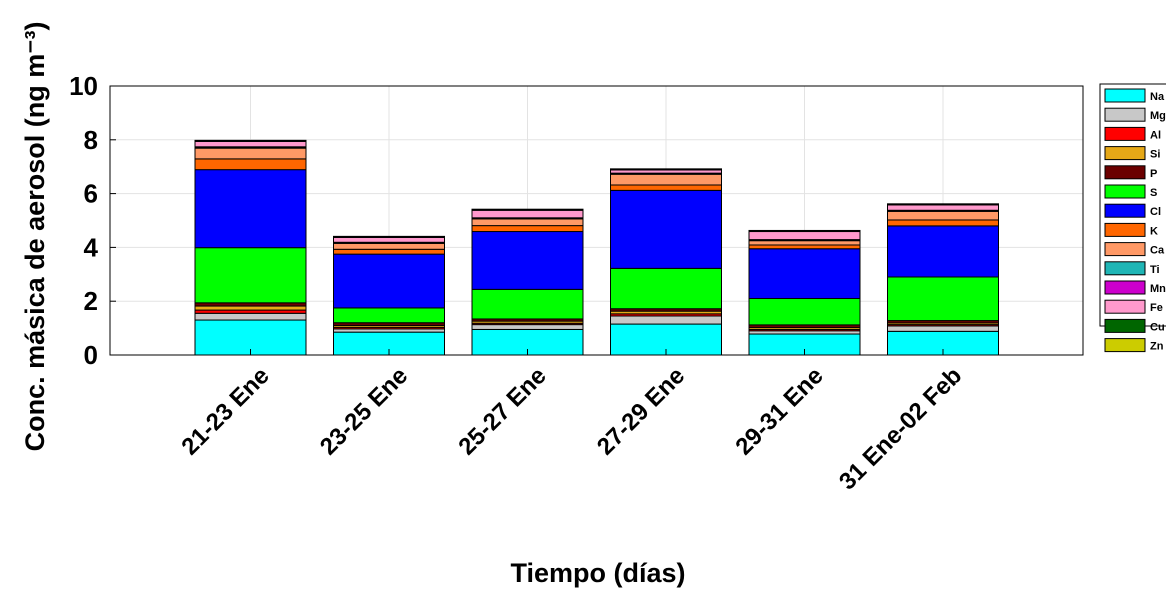  What do you see at coordinates (1155, 135) in the screenshot?
I see `legend-label-al: Al` at bounding box center [1155, 135].